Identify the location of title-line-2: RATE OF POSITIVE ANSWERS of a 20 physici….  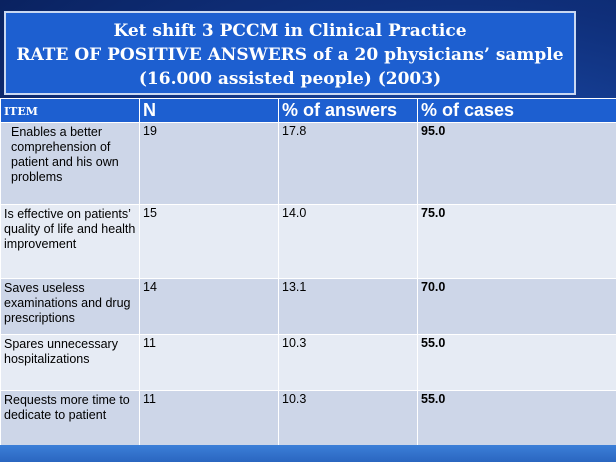
(290, 55).